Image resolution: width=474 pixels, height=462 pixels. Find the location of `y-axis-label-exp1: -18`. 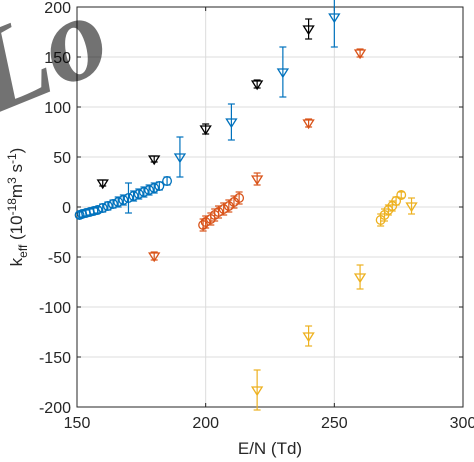

y-axis-label-exp1: -18 is located at coordinates (12, 207).